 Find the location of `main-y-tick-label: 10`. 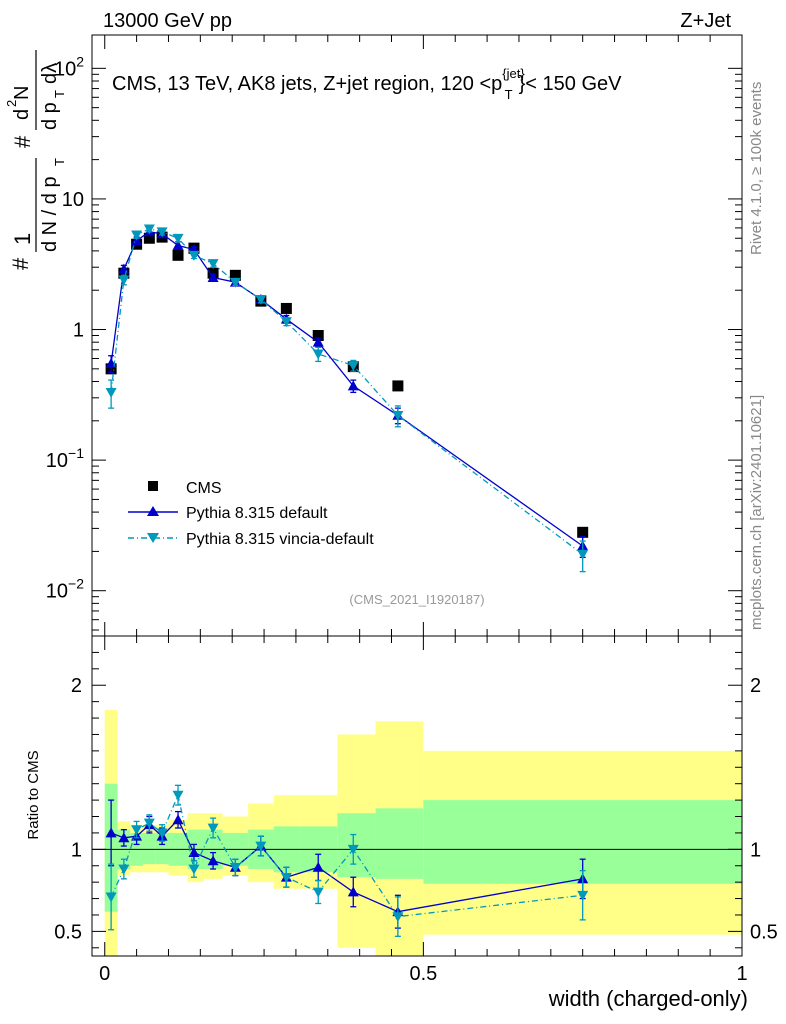

main-y-tick-label: 10 is located at coordinates (73, 200).